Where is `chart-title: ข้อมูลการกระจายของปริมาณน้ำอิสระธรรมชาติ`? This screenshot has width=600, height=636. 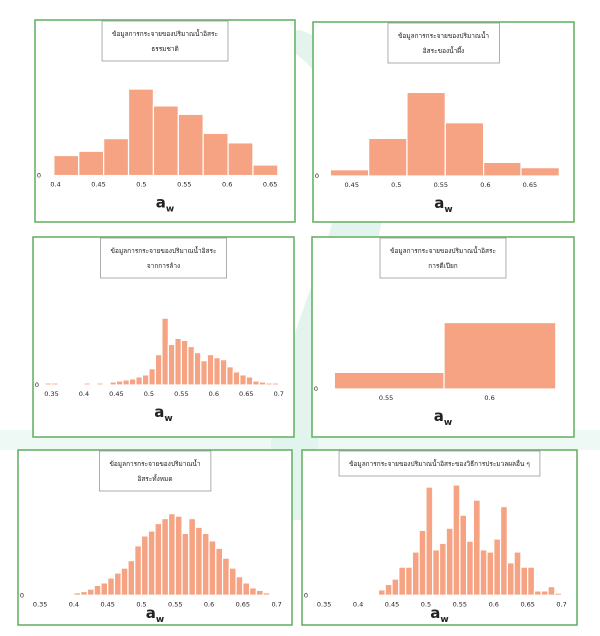 chart-title: ข้อมูลการกระจายของปริมาณน้ำอิสระธรรมชาติ is located at coordinates (165, 41).